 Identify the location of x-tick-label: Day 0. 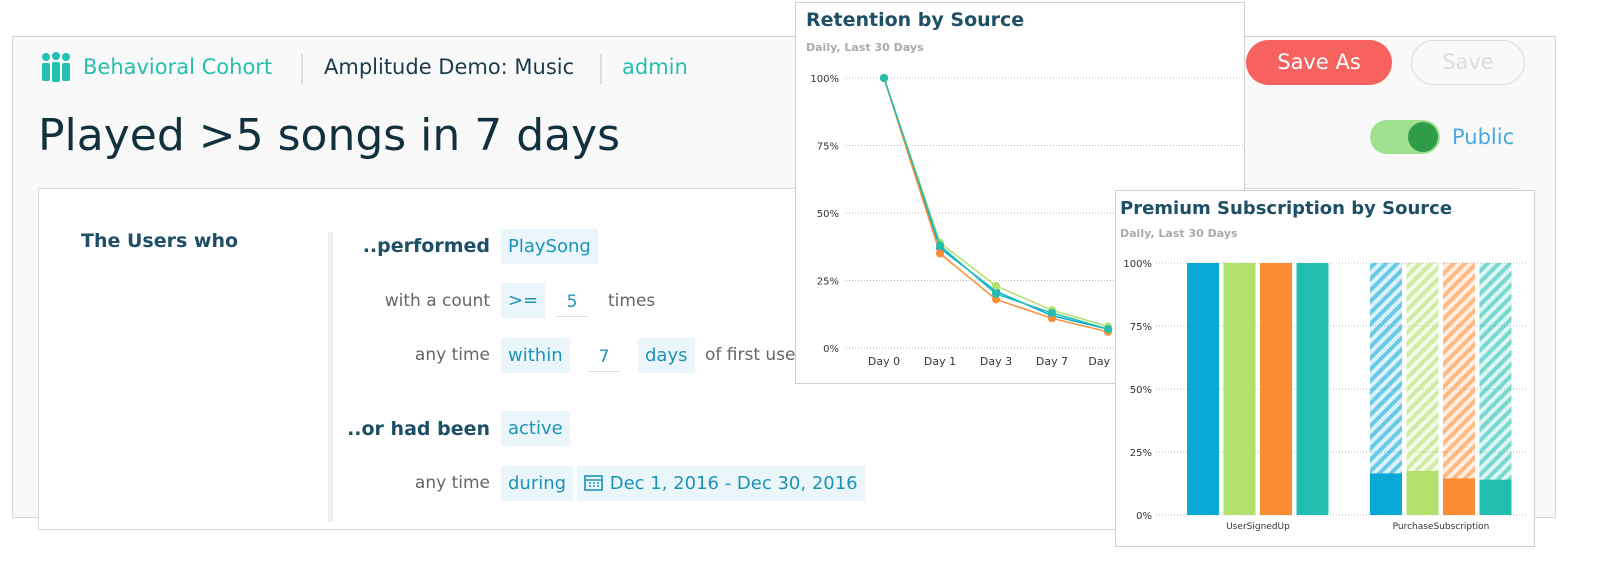
(884, 361).